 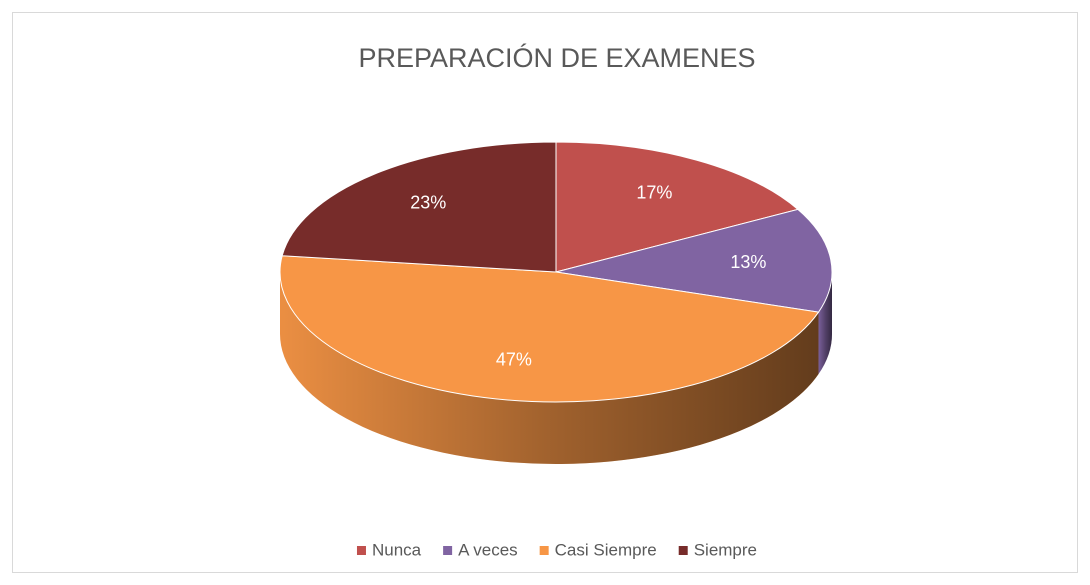 What do you see at coordinates (725, 549) in the screenshot?
I see `legend-label: Siempre` at bounding box center [725, 549].